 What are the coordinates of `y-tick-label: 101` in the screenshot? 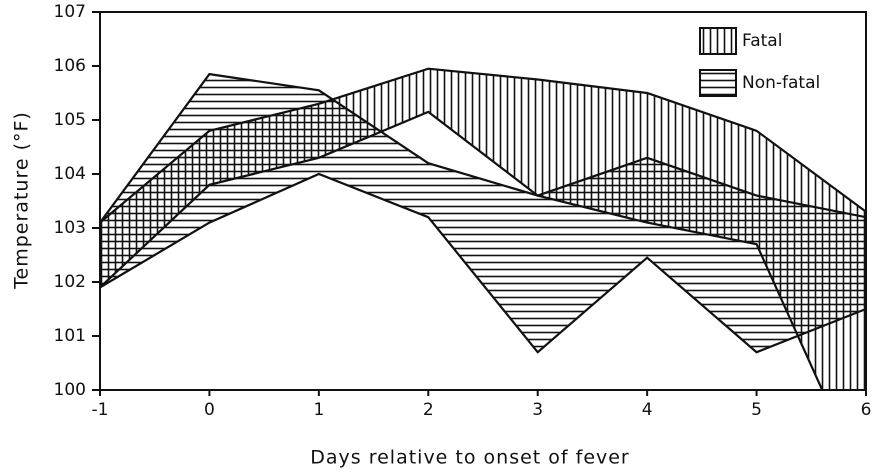 It's located at (70, 336).